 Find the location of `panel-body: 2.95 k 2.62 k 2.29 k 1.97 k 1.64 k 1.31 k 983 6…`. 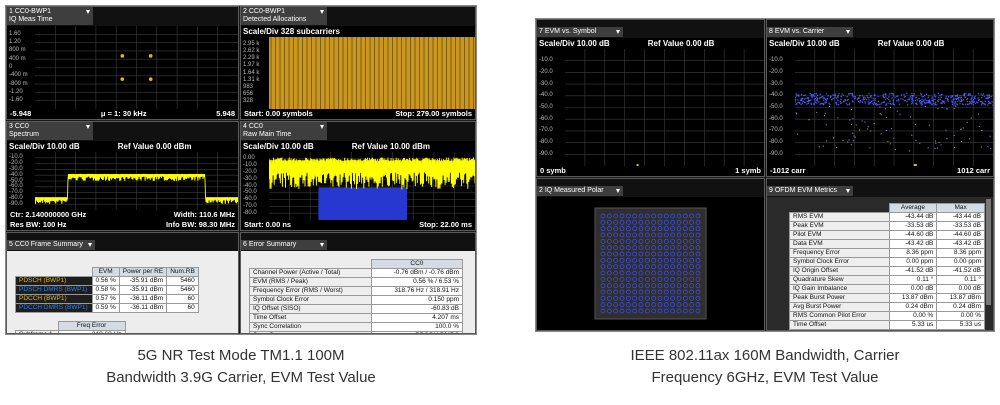

panel-body: 2.95 k 2.62 k 2.29 k 1.97 k 1.64 k 1.31 k 983 6… is located at coordinates (358, 73).